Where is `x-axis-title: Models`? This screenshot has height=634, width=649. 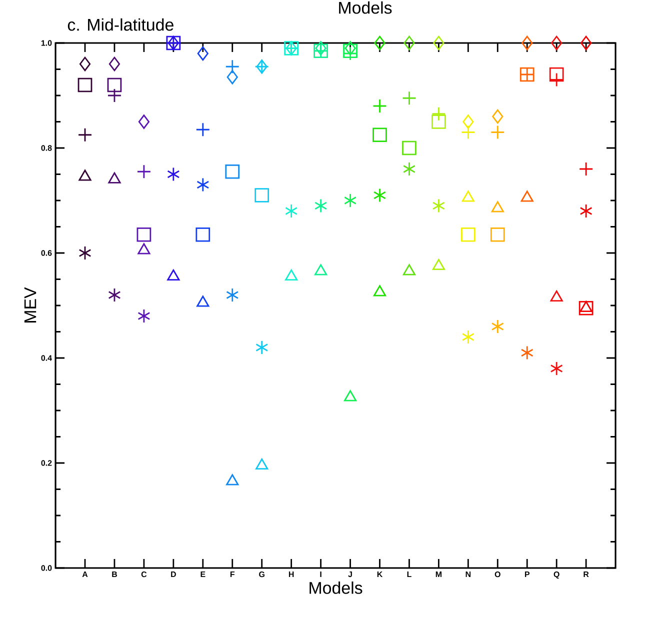 x-axis-title: Models is located at coordinates (336, 588).